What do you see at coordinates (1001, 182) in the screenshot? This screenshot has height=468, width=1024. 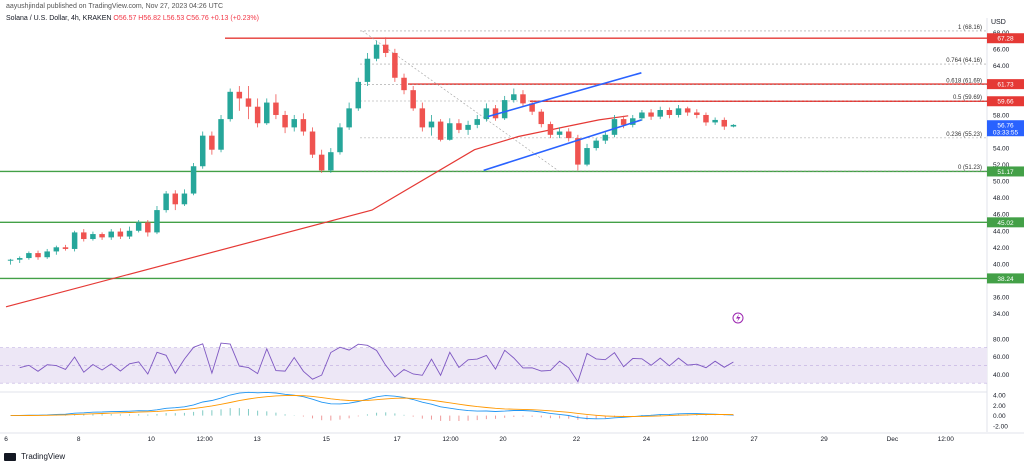 I see `y-tick-label: 50.00` at bounding box center [1001, 182].